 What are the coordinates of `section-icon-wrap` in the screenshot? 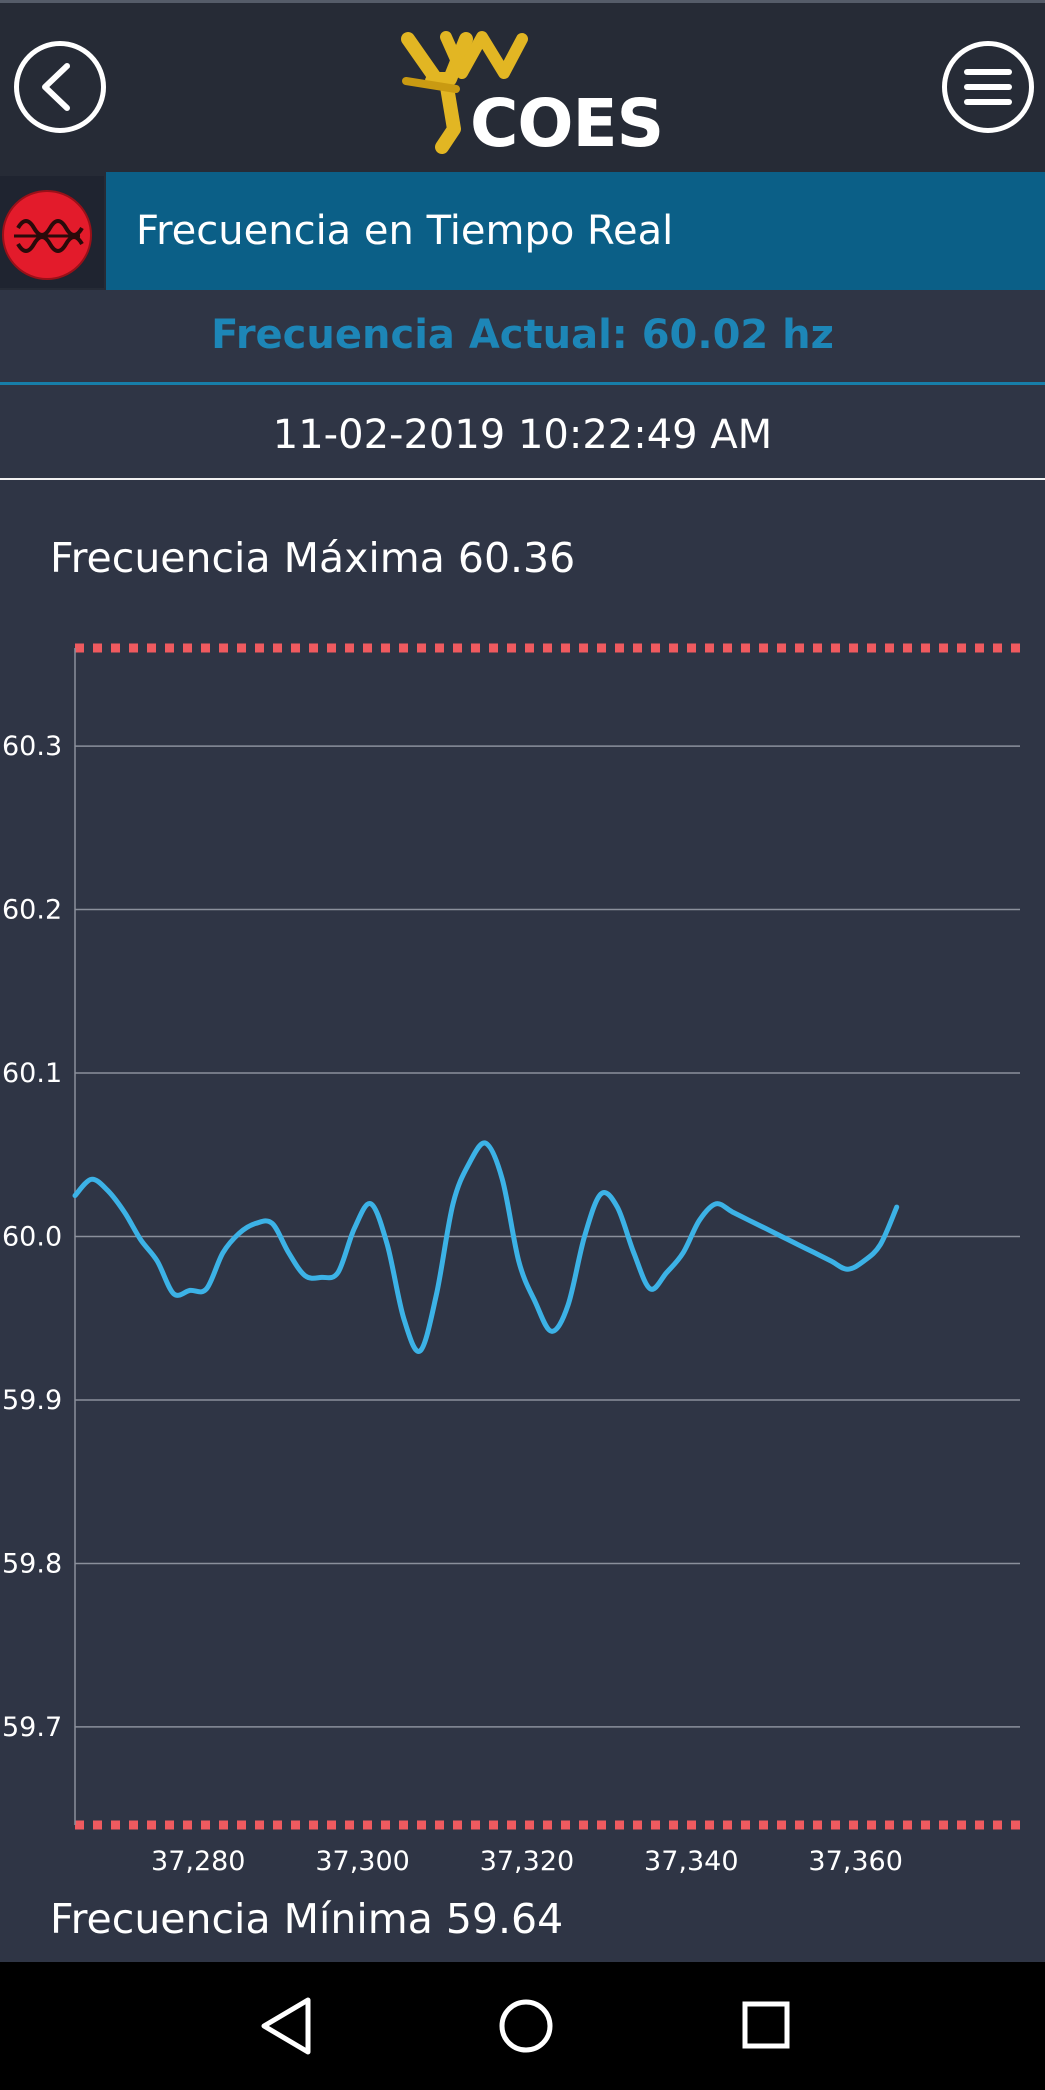 It's located at (52, 232).